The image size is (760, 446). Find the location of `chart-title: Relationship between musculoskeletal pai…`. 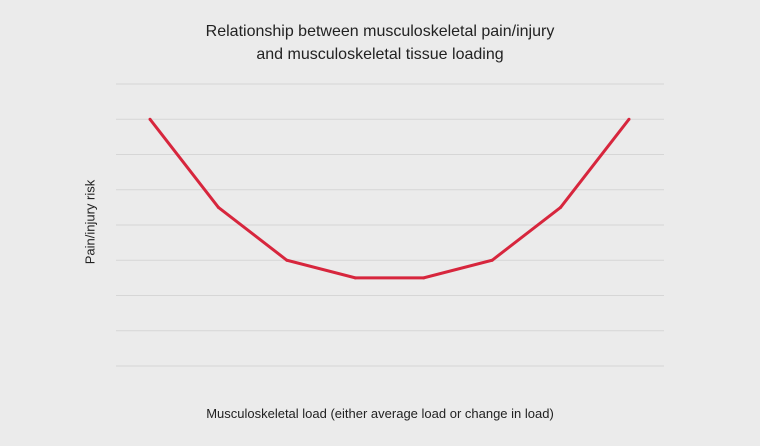

chart-title: Relationship between musculoskeletal pai… is located at coordinates (380, 43).